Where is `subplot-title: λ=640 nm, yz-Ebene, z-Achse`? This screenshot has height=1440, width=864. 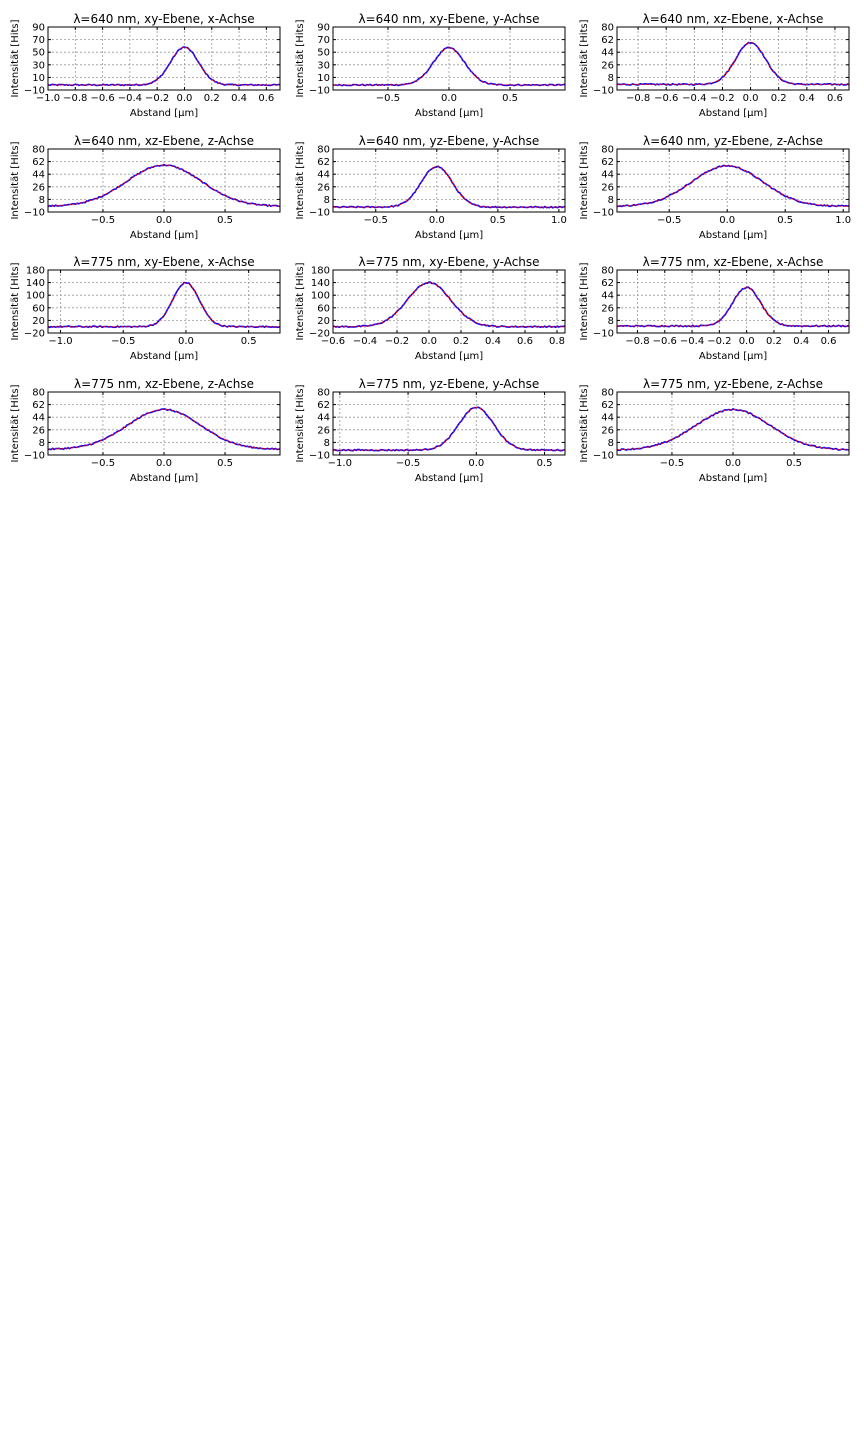 subplot-title: λ=640 nm, yz-Ebene, z-Achse is located at coordinates (733, 141).